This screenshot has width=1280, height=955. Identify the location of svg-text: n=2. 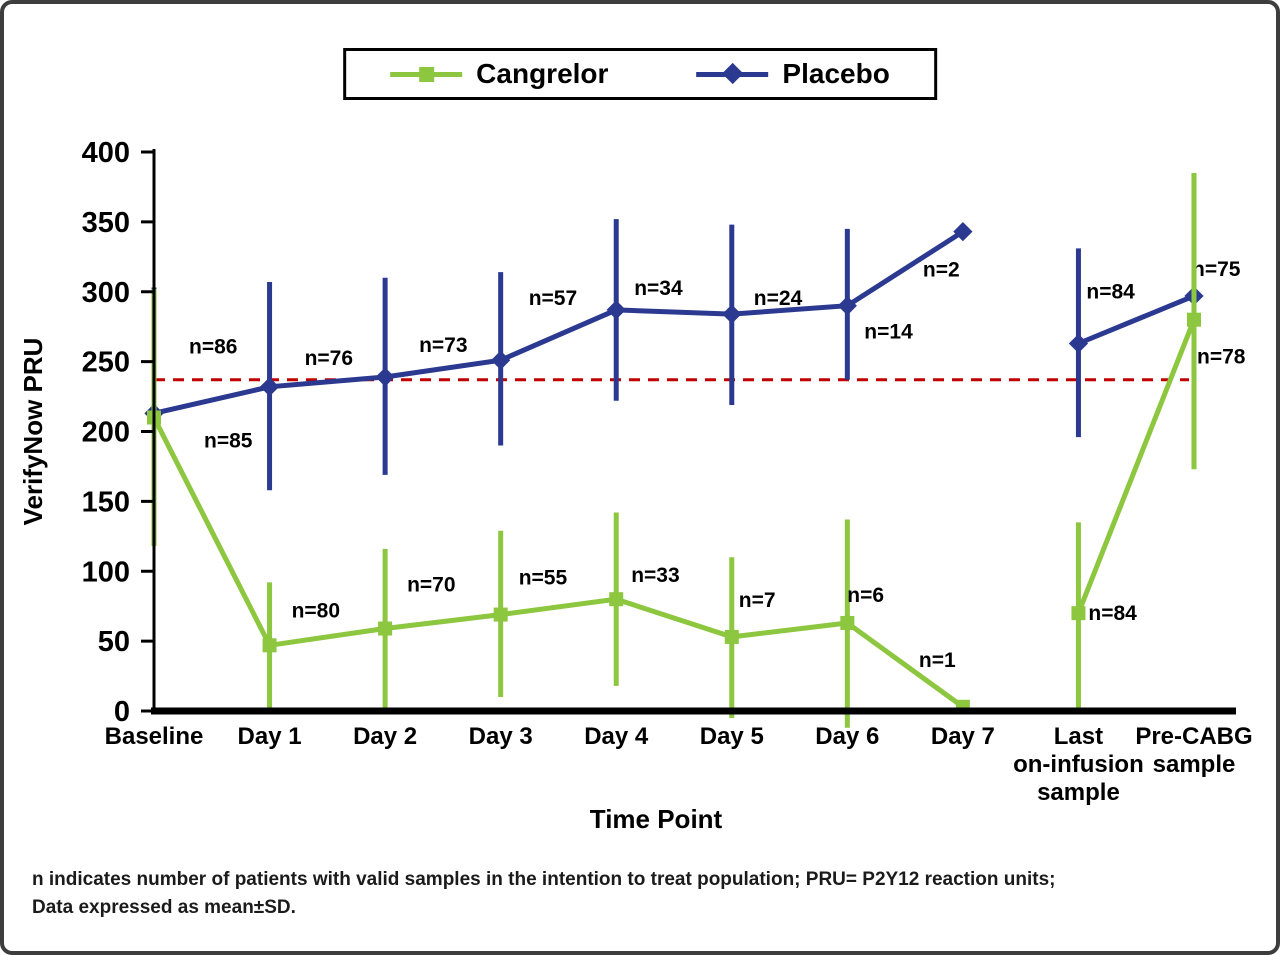
(941, 270).